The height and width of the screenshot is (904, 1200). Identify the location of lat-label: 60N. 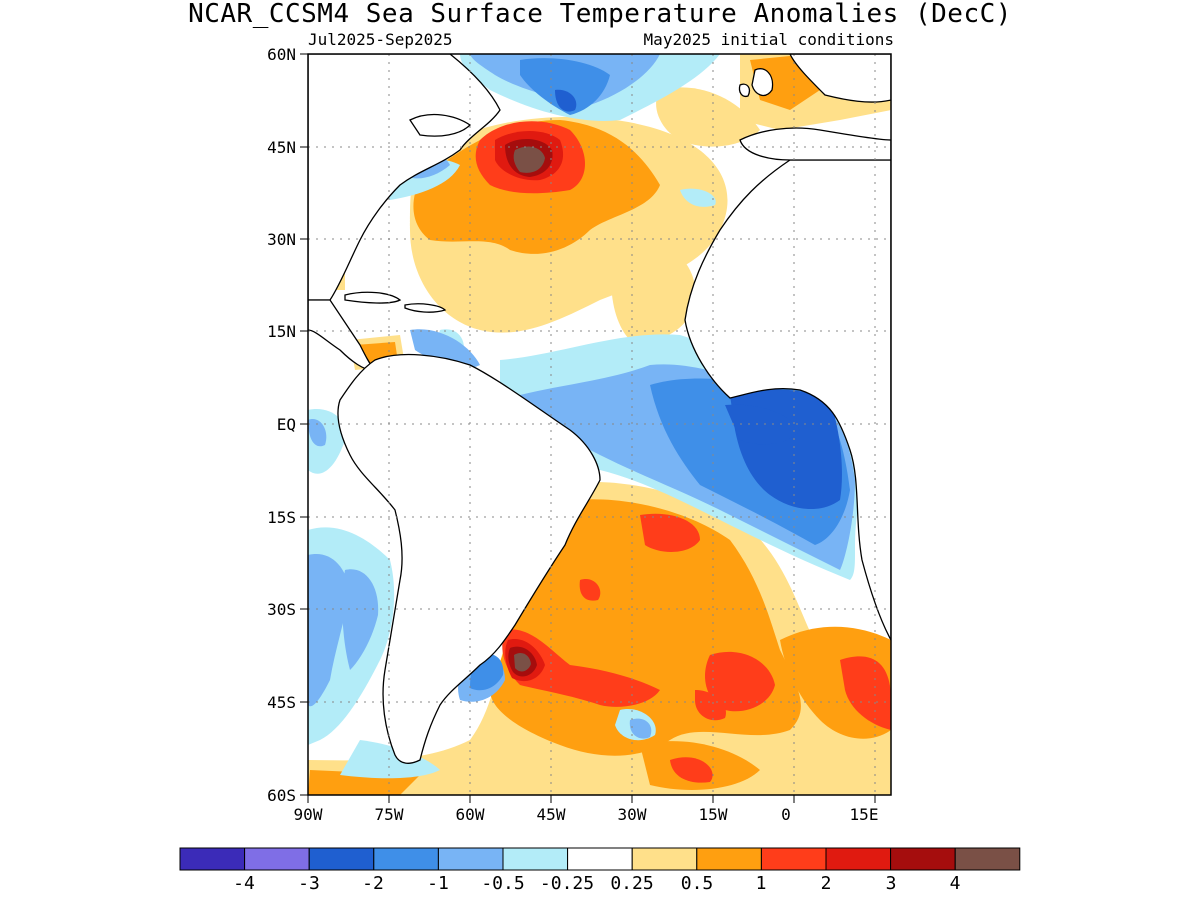
(281, 54).